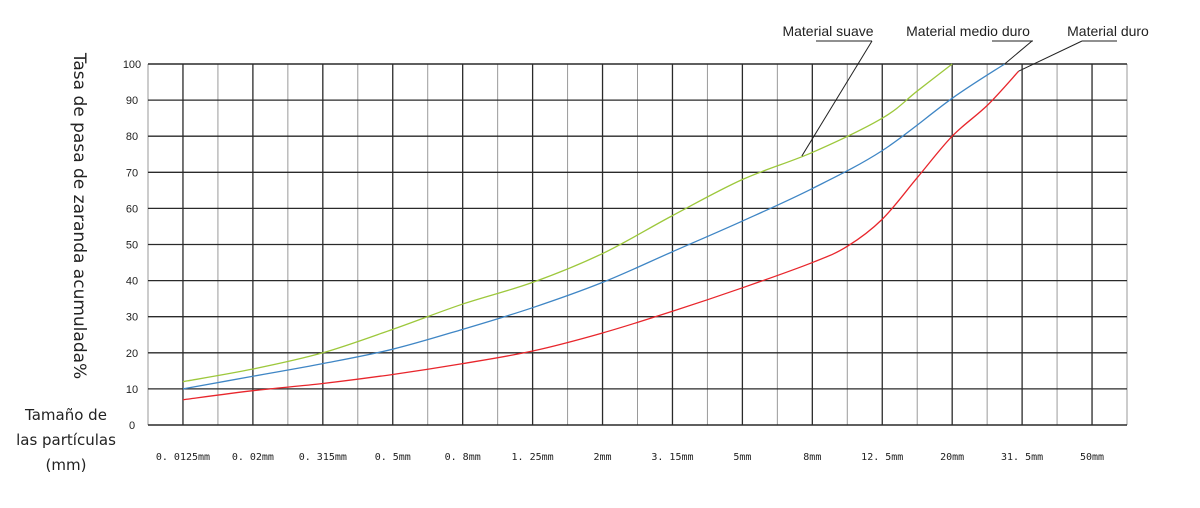 This screenshot has height=508, width=1200. What do you see at coordinates (66, 465) in the screenshot?
I see `x-axis-title-line-3: (mm)` at bounding box center [66, 465].